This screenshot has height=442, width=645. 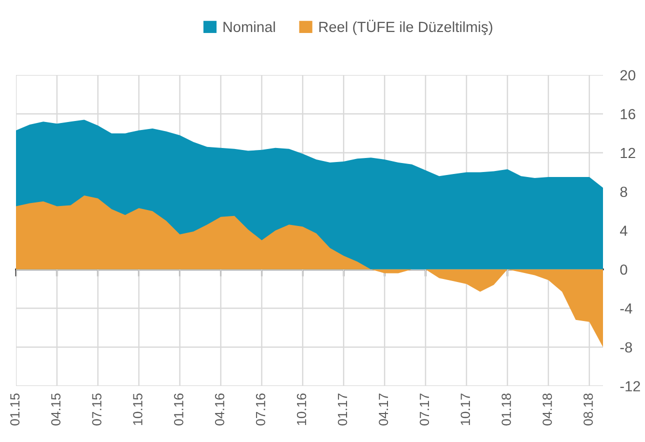 What do you see at coordinates (624, 231) in the screenshot?
I see `y-tick-label: 4` at bounding box center [624, 231].